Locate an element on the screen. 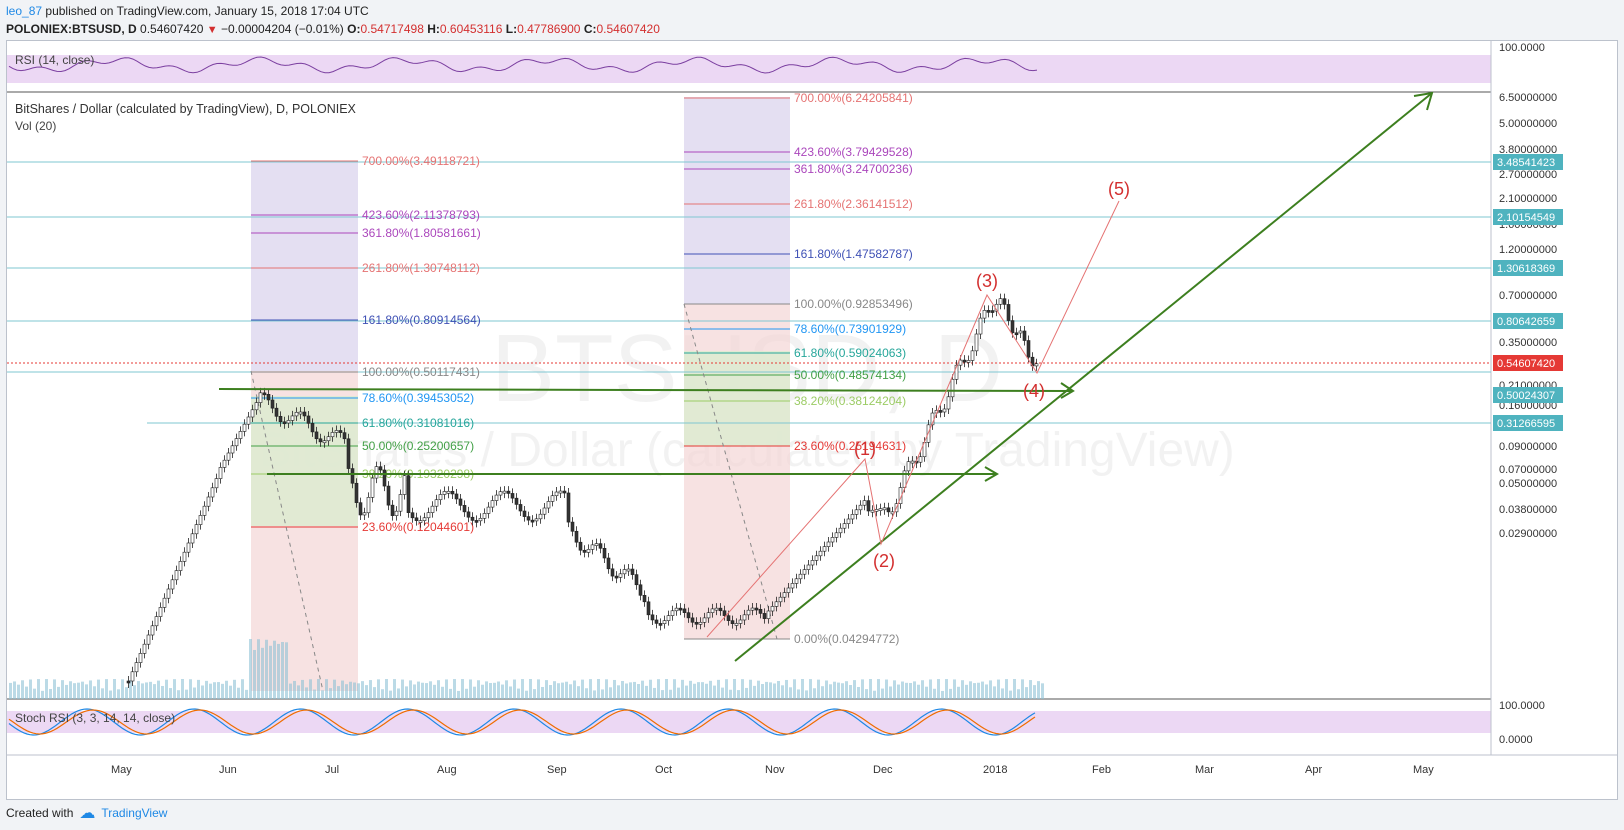 The height and width of the screenshot is (830, 1624). price-change: −0.00004204 (−0.01%) is located at coordinates (282, 29).